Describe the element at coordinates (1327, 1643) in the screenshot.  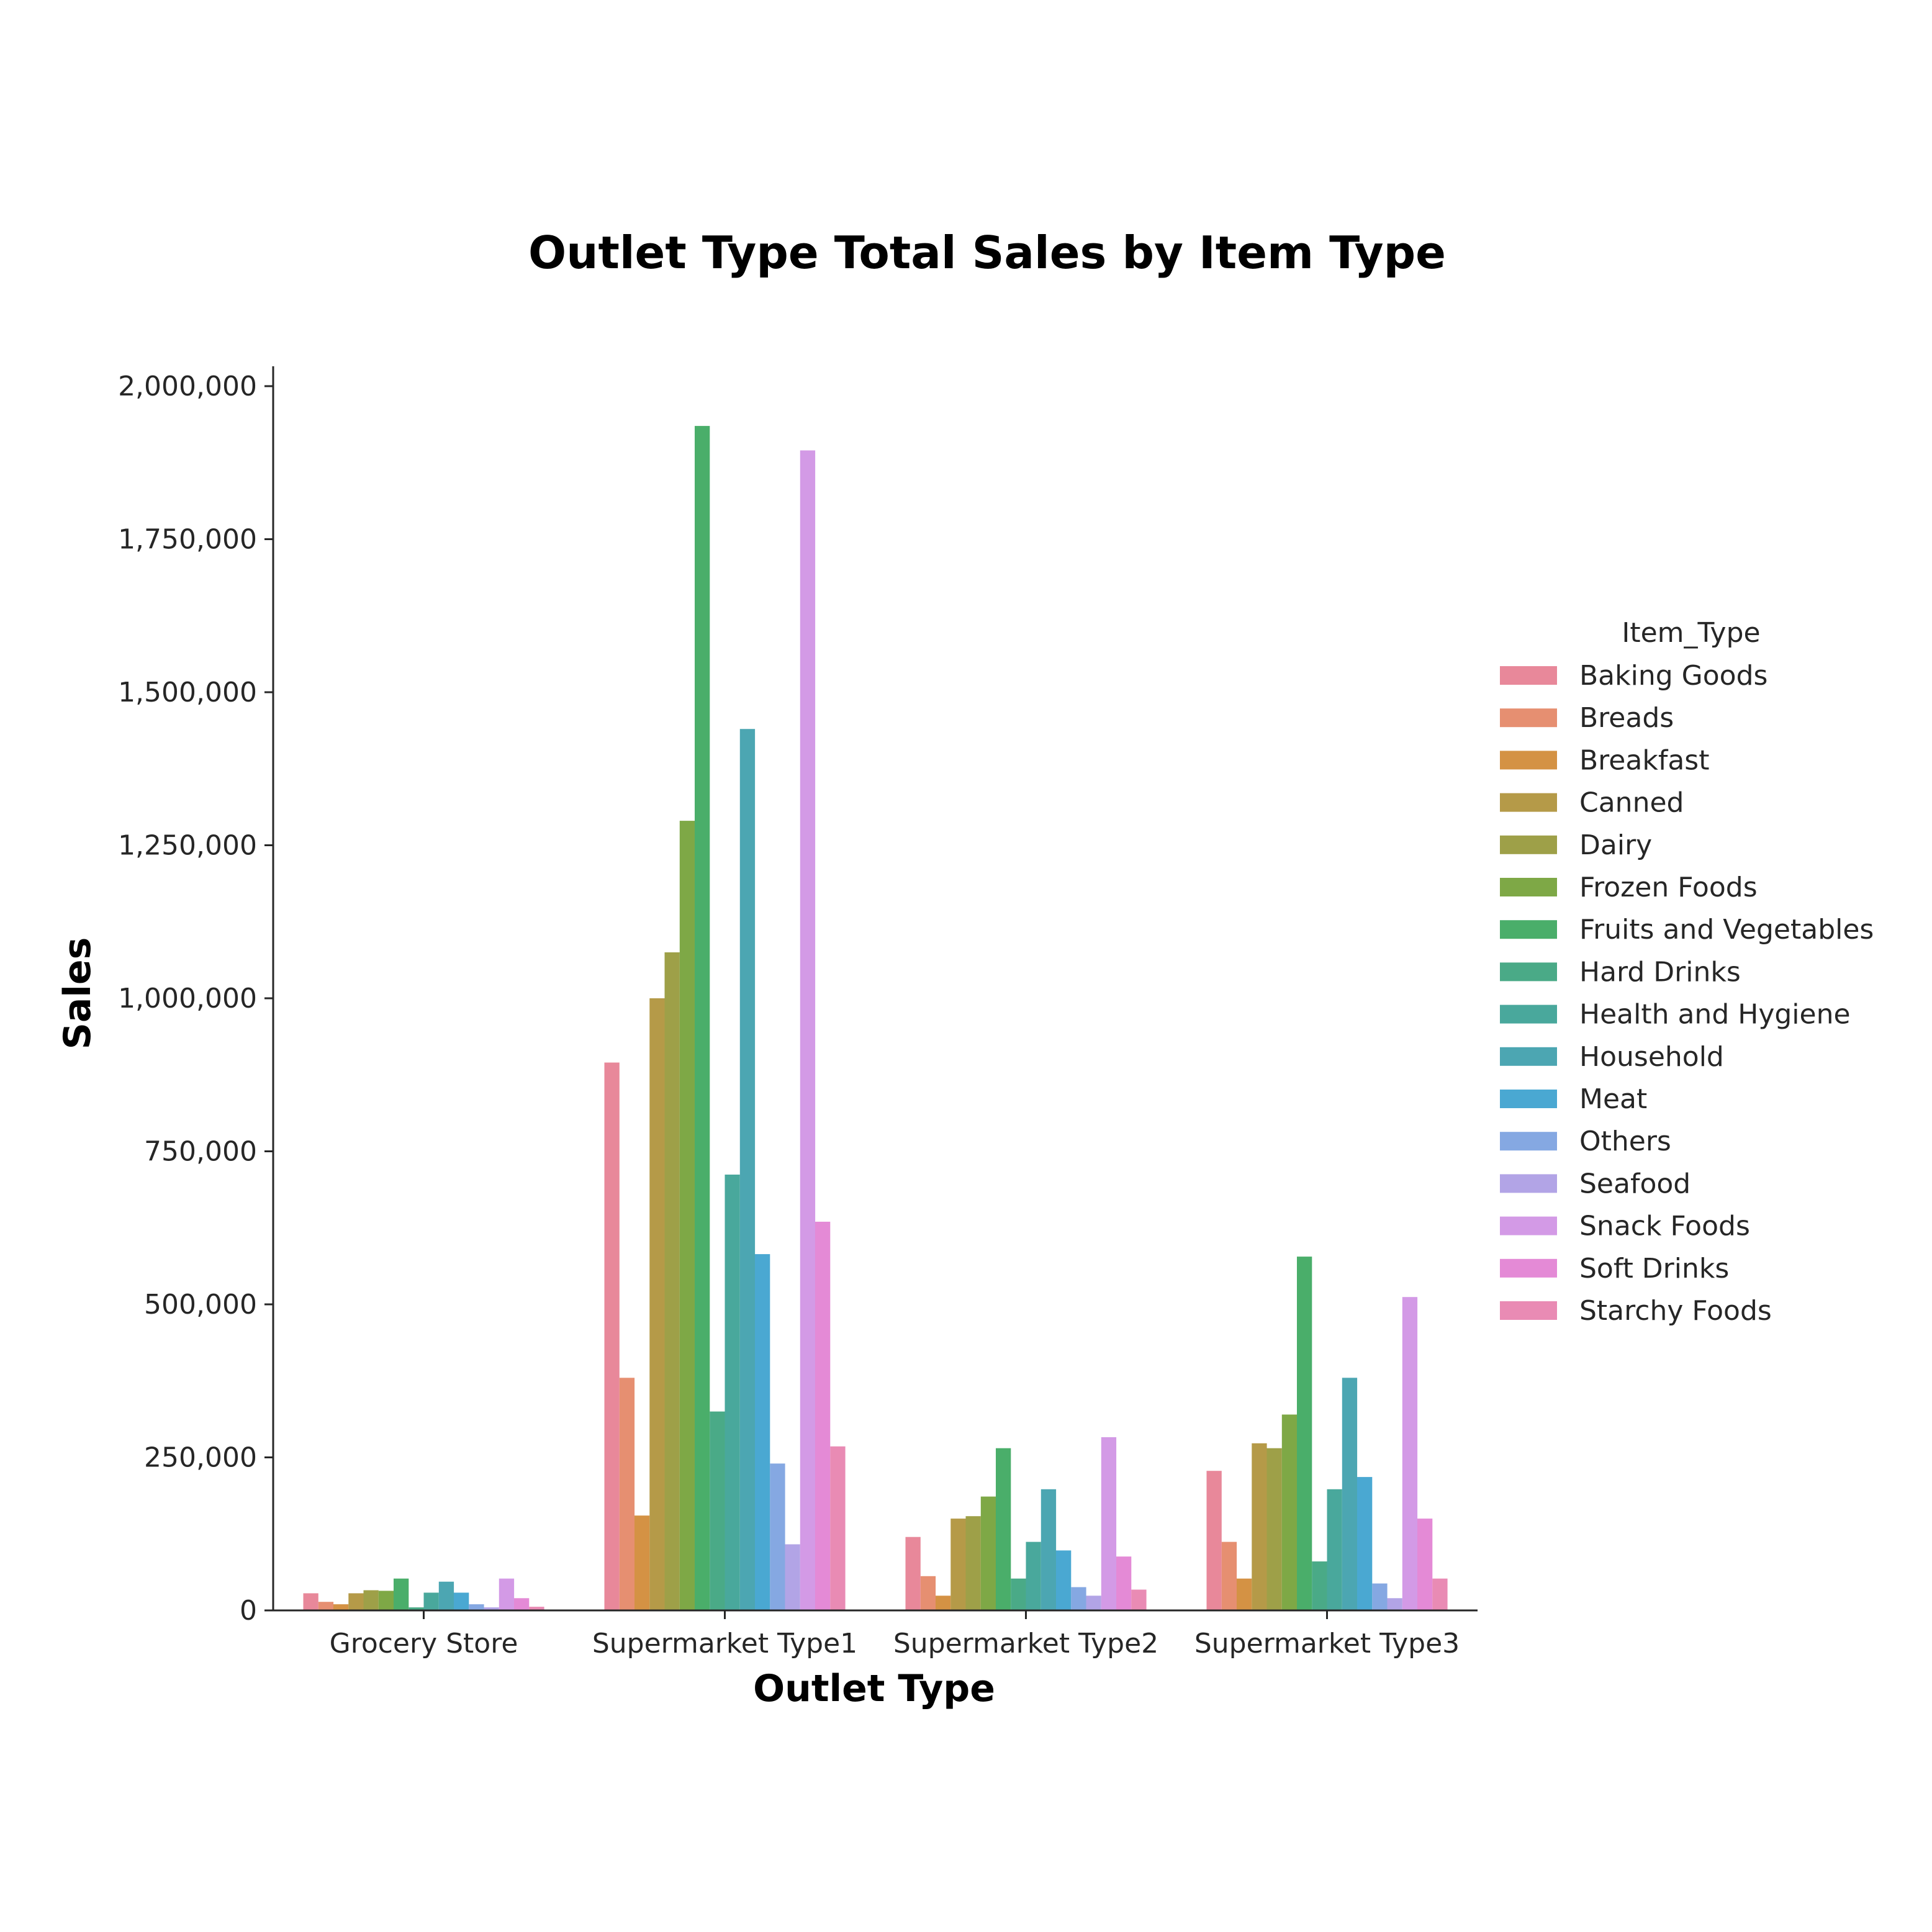
I see `x-tick-label: Supermarket Type3` at that location.